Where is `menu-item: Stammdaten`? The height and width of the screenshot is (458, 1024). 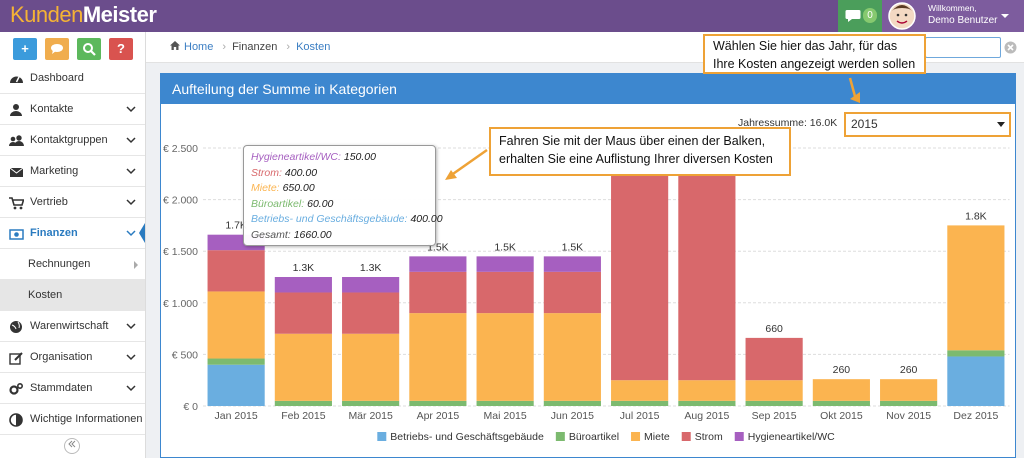 menu-item: Stammdaten is located at coordinates (72, 388).